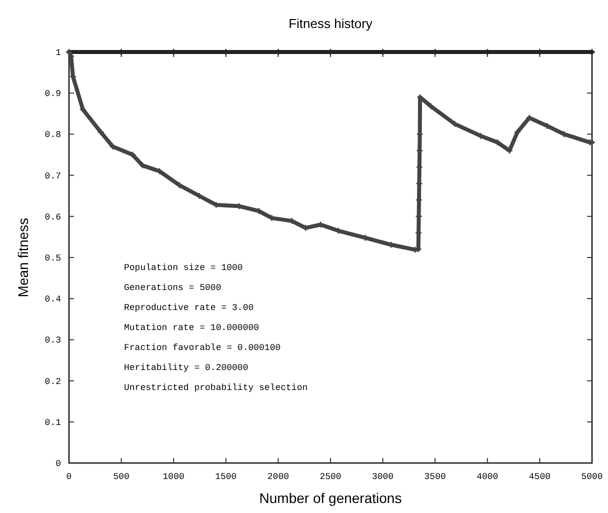 Image resolution: width=608 pixels, height=513 pixels. I want to click on y-tick-label: 0.1, so click(52, 423).